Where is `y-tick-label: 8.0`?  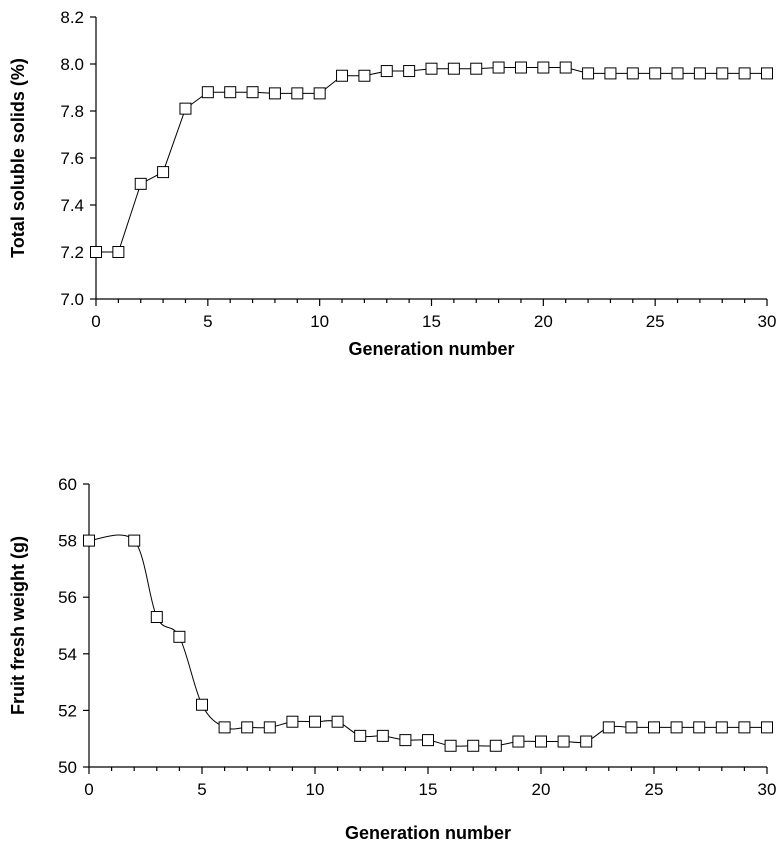 y-tick-label: 8.0 is located at coordinates (72, 64).